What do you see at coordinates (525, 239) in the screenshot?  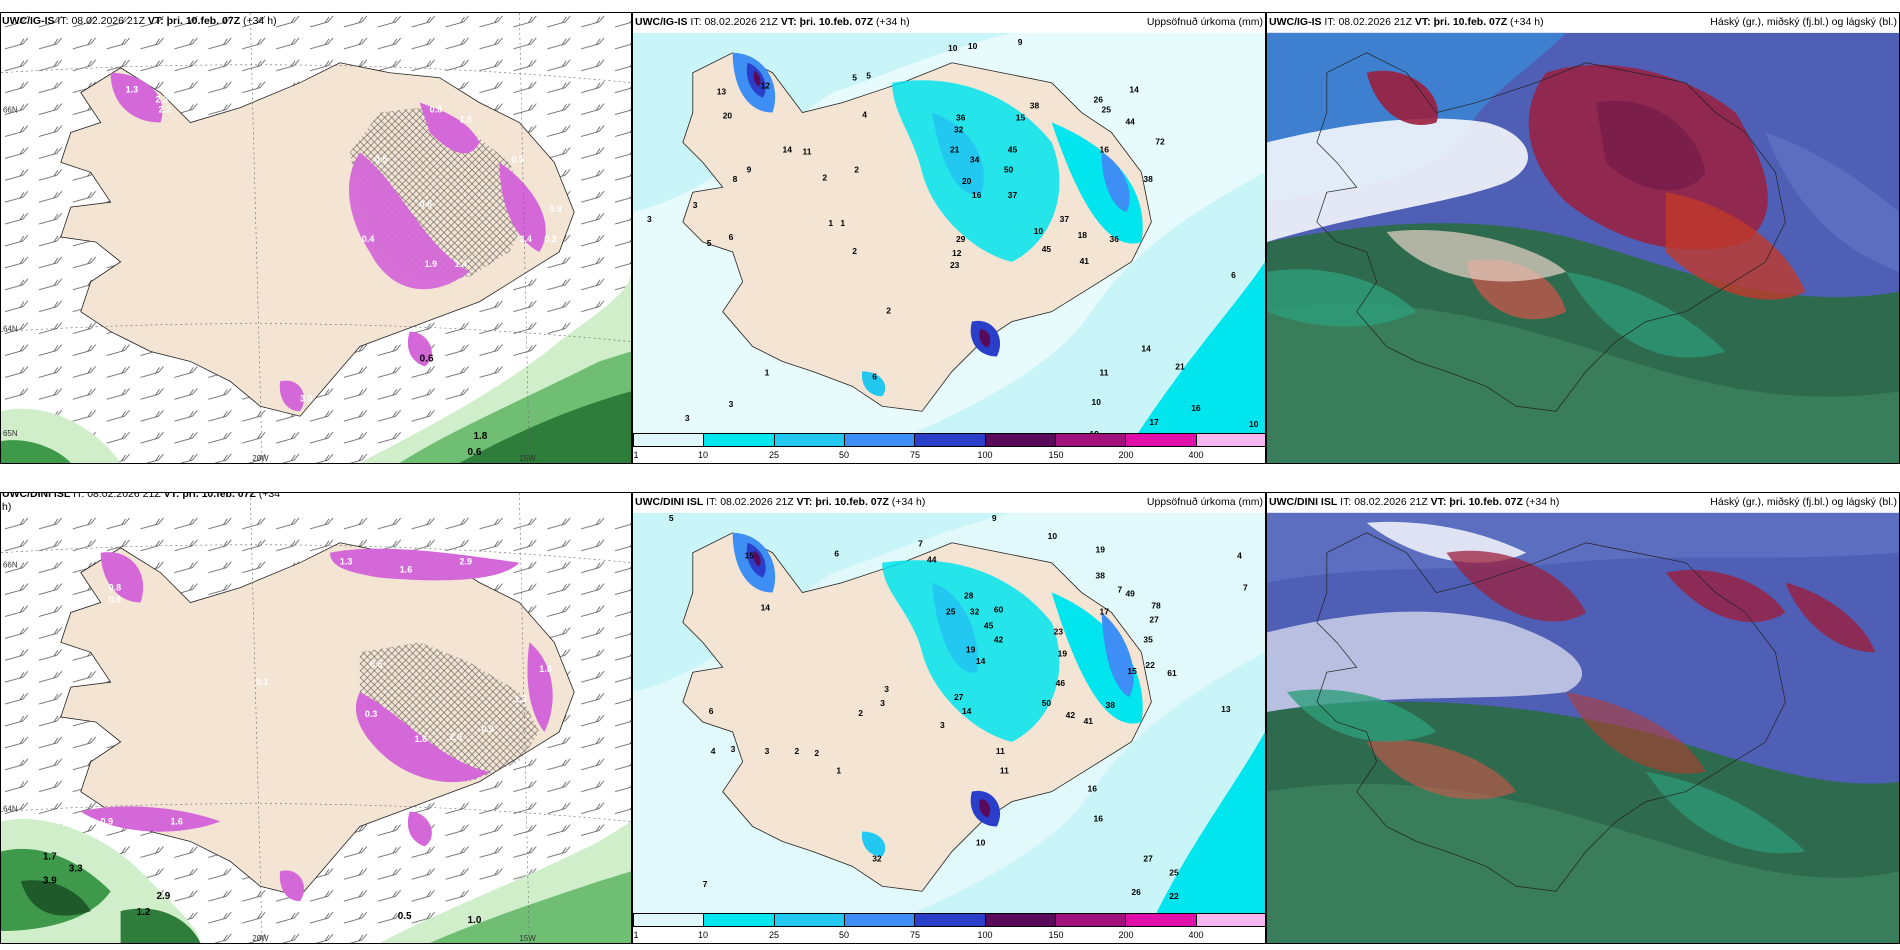 I see `snow-value: 3.4` at bounding box center [525, 239].